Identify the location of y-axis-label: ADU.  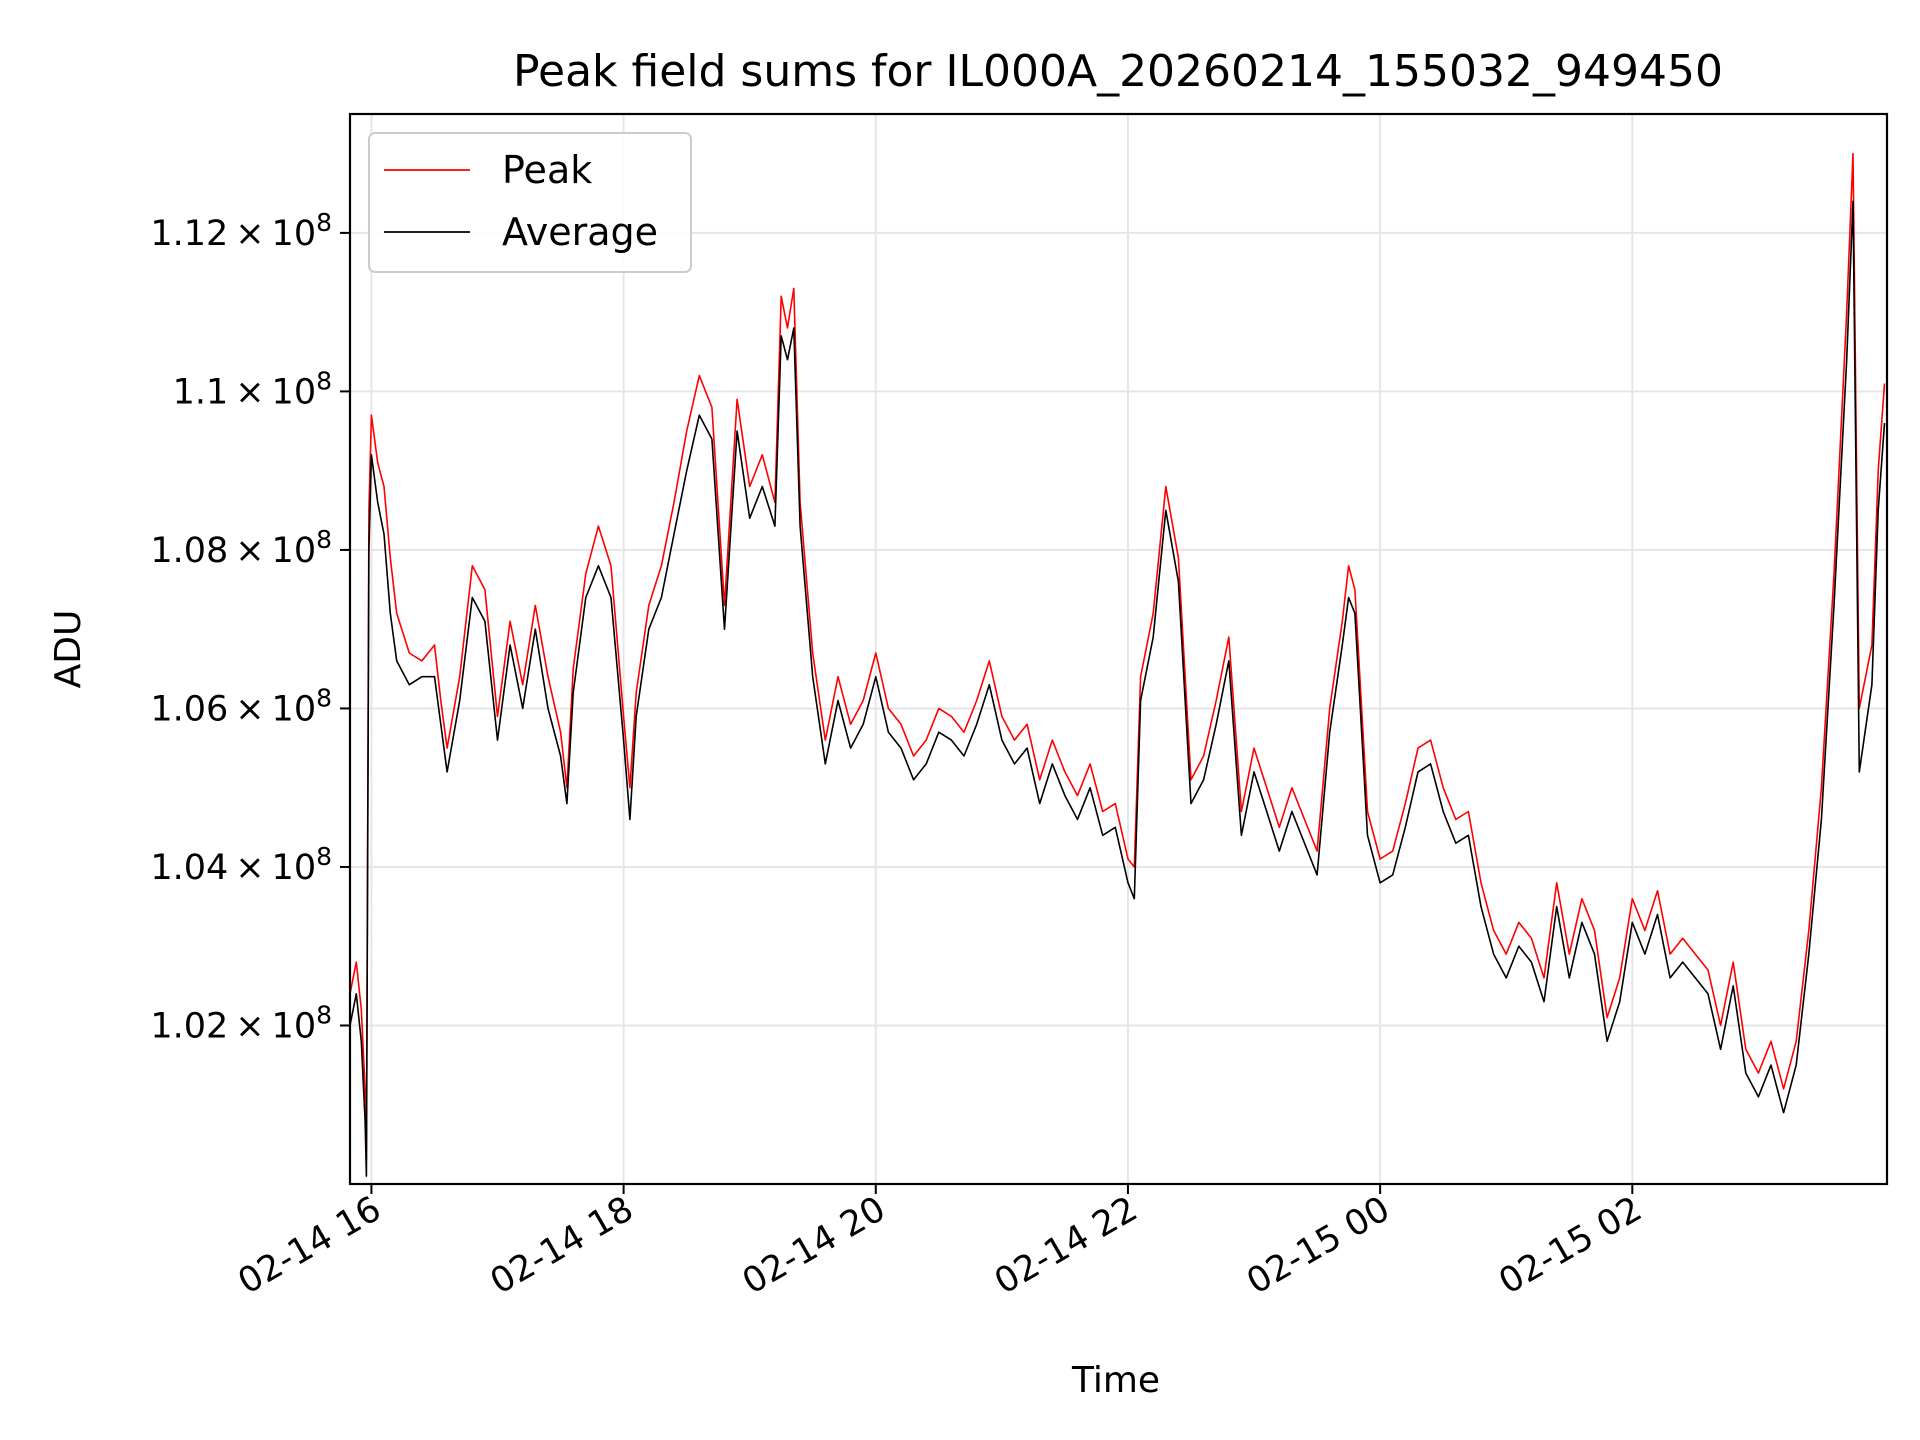
(68, 649).